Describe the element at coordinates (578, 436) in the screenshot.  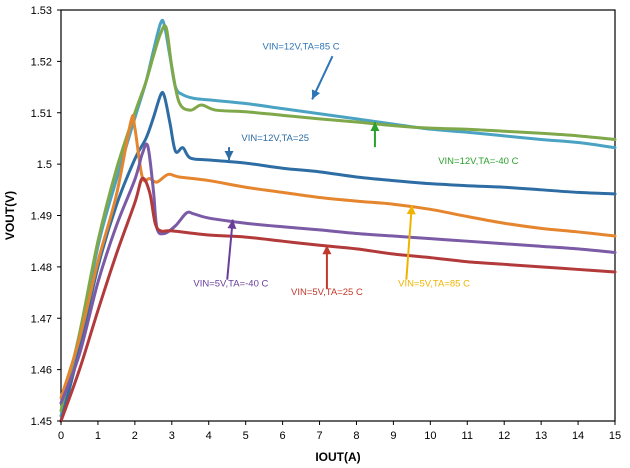
I see `x-tick-label-14: 14` at that location.